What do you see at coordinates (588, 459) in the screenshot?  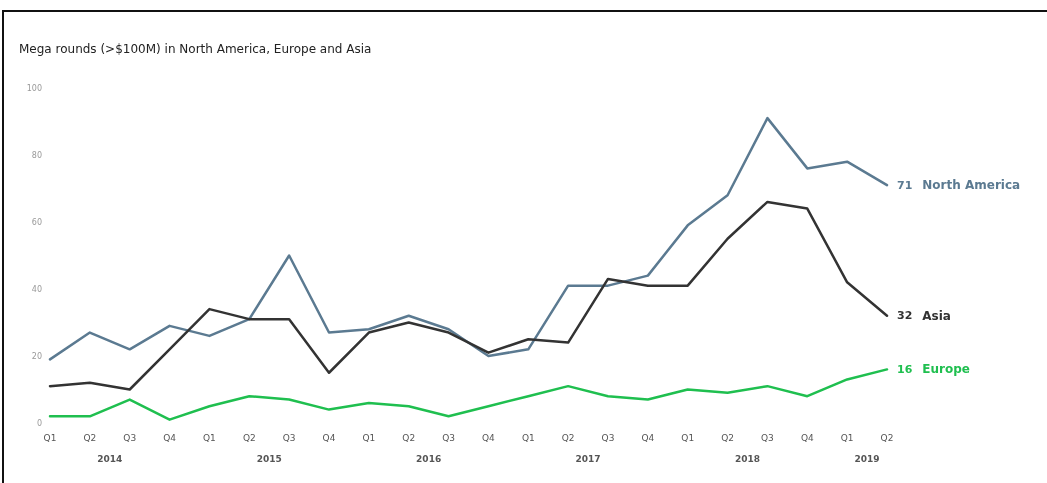 I see `text: 2017` at bounding box center [588, 459].